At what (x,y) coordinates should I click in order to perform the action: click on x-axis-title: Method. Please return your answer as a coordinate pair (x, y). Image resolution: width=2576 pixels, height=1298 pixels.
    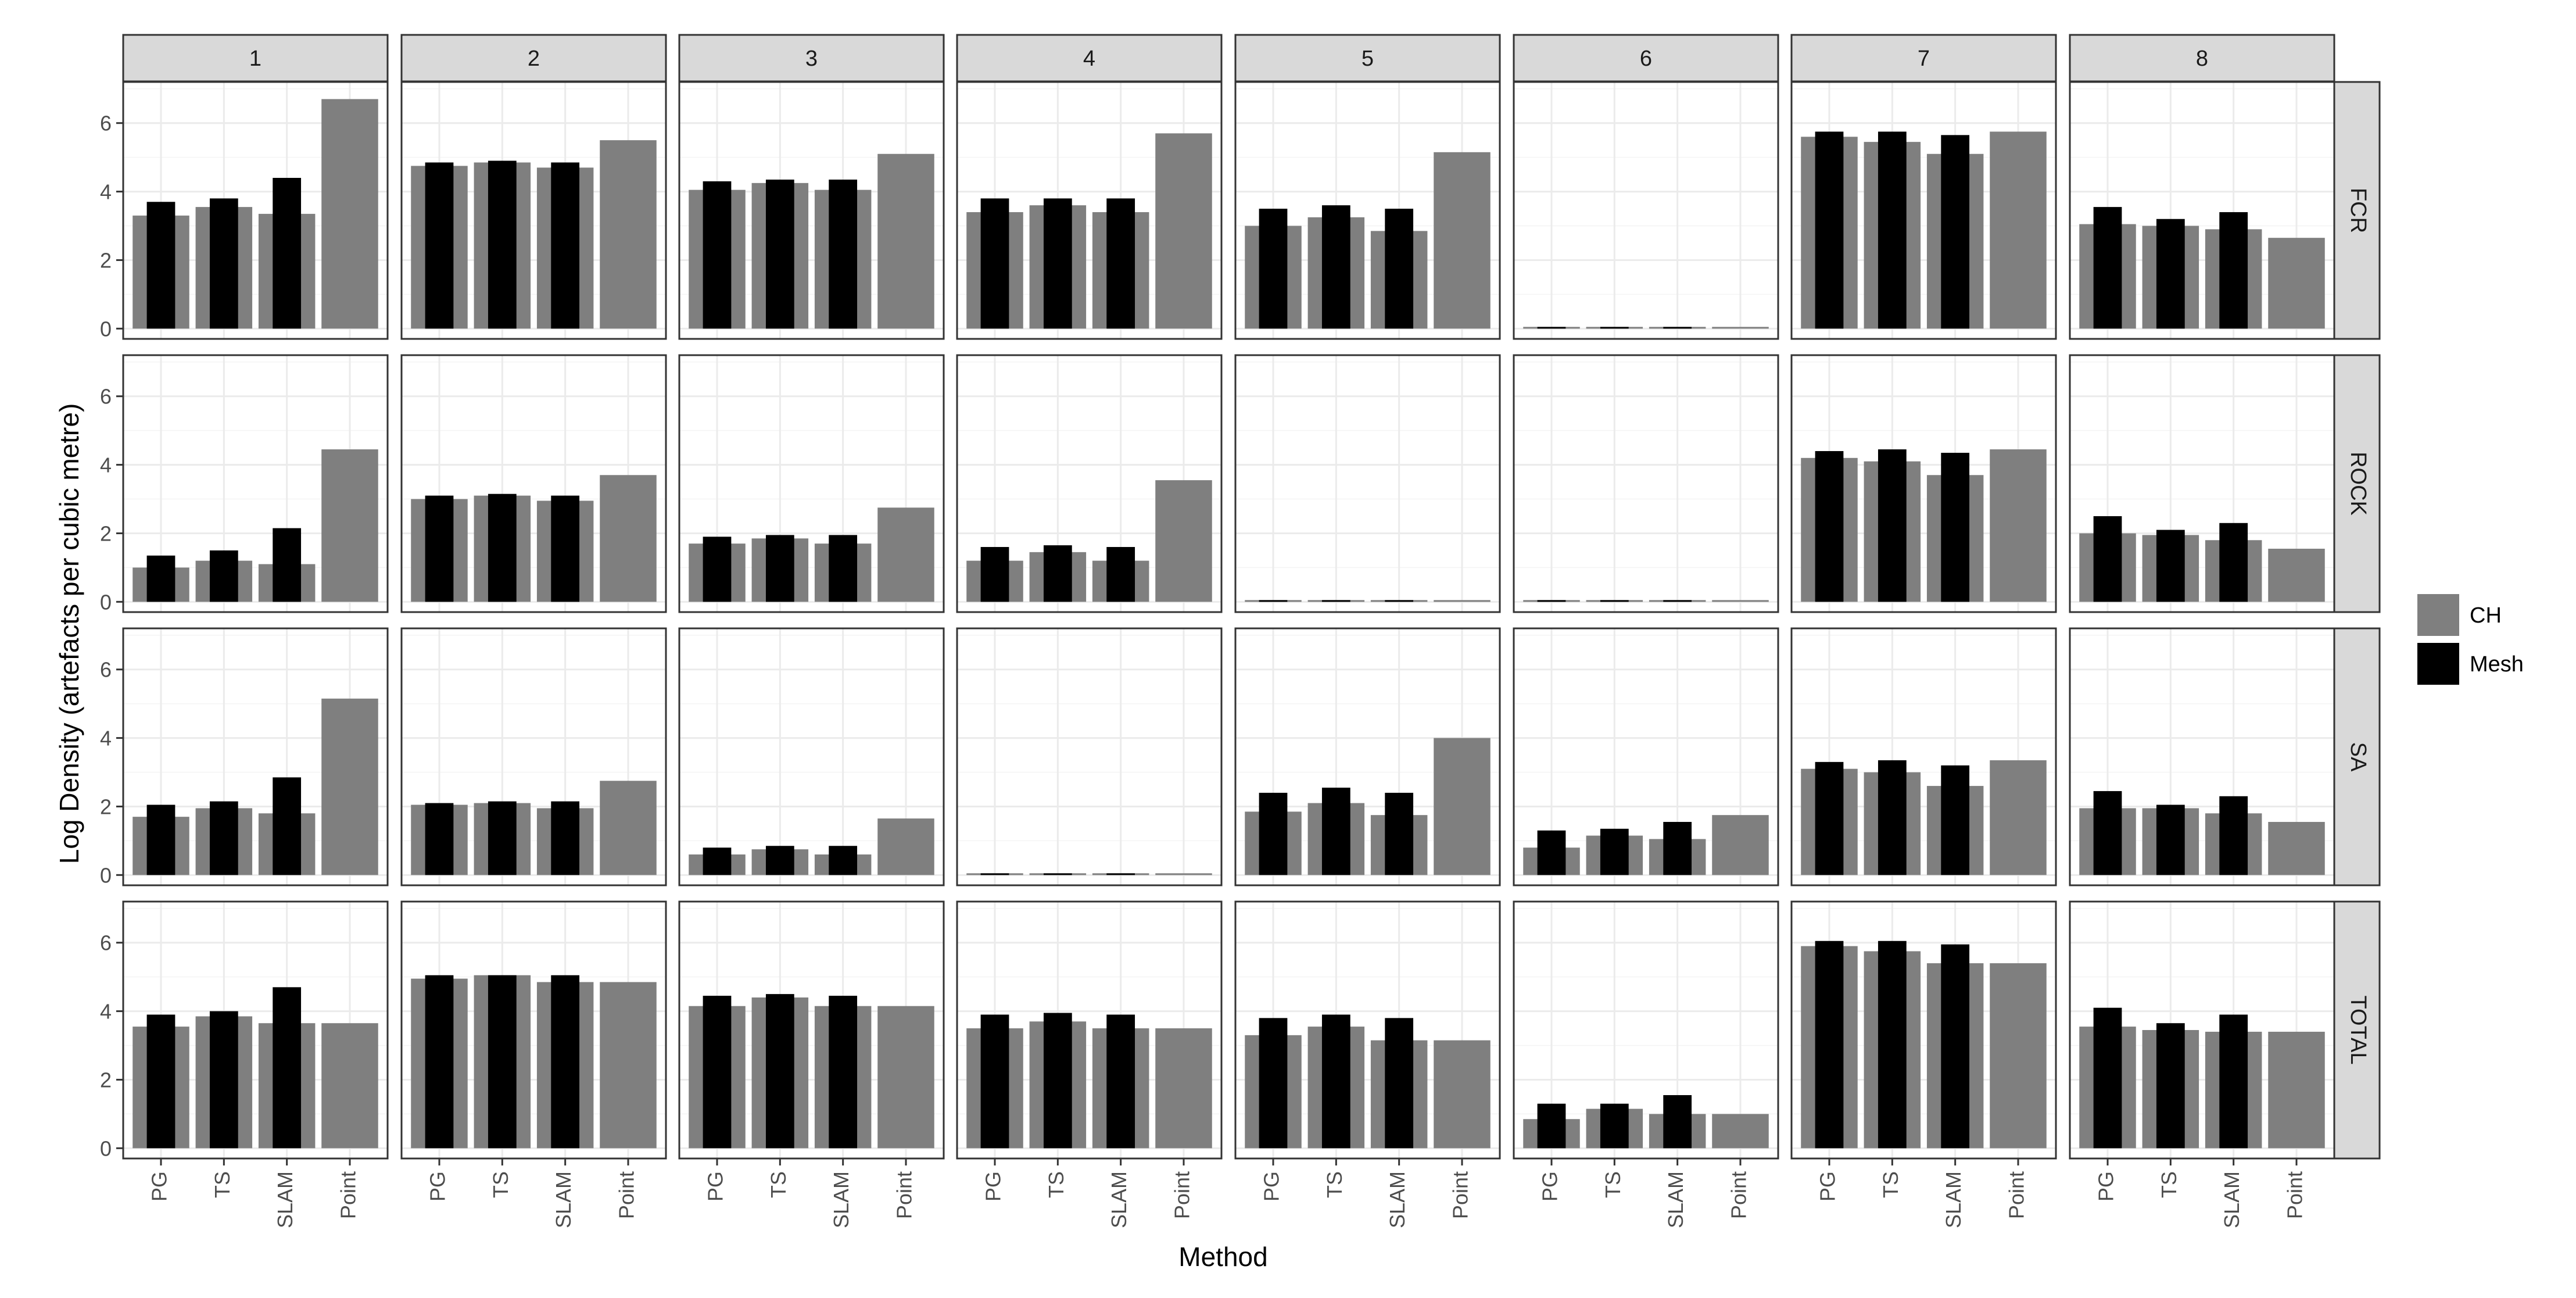
    Looking at the image, I should click on (1222, 1257).